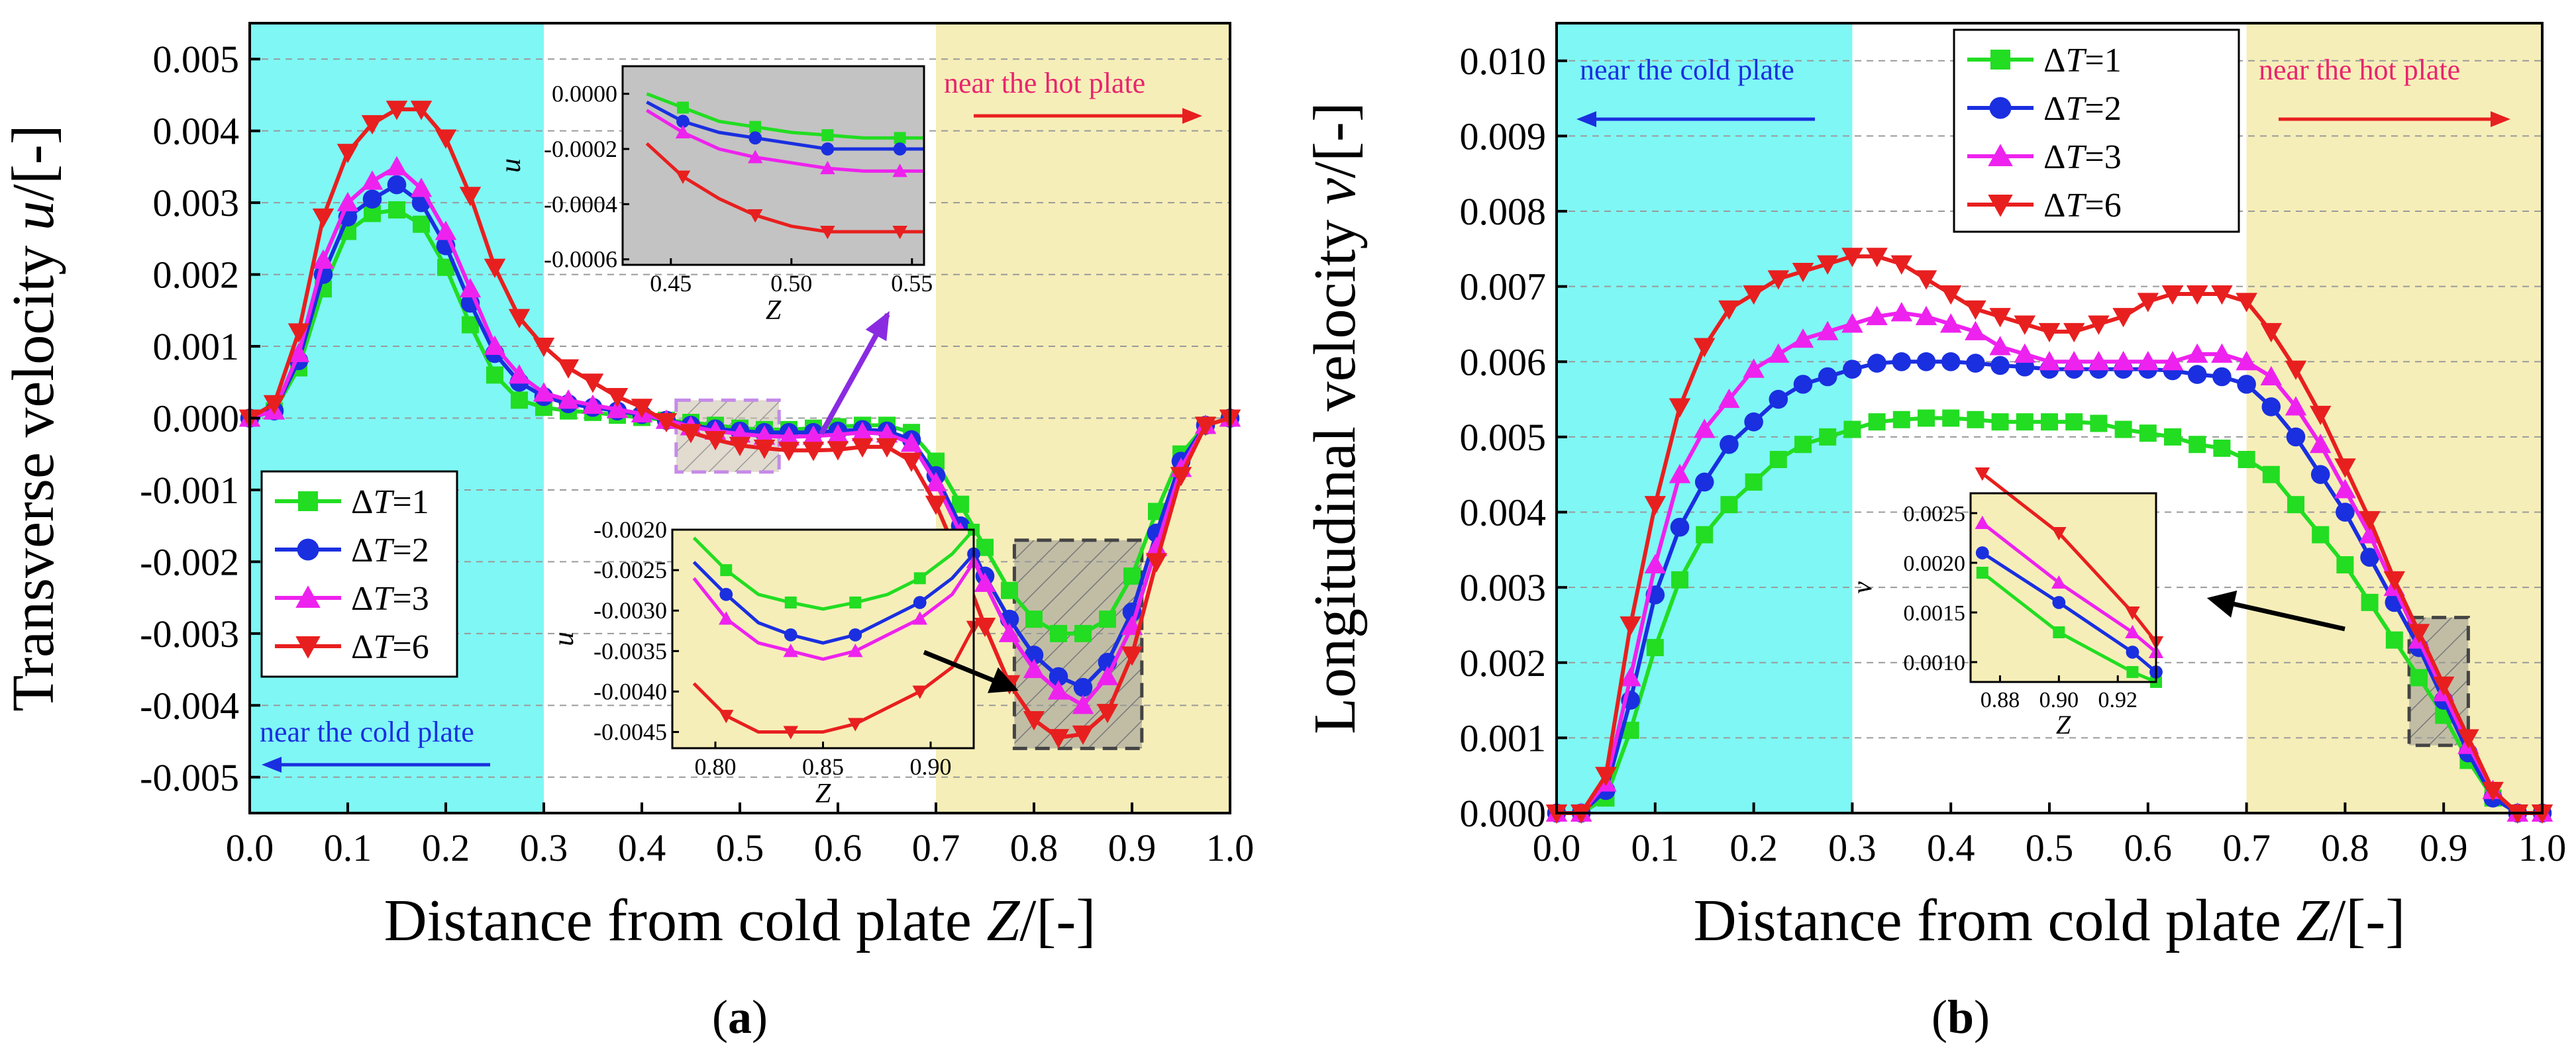 The width and height of the screenshot is (2576, 1064). What do you see at coordinates (877, 326) in the screenshot?
I see `inset-pointer-head` at bounding box center [877, 326].